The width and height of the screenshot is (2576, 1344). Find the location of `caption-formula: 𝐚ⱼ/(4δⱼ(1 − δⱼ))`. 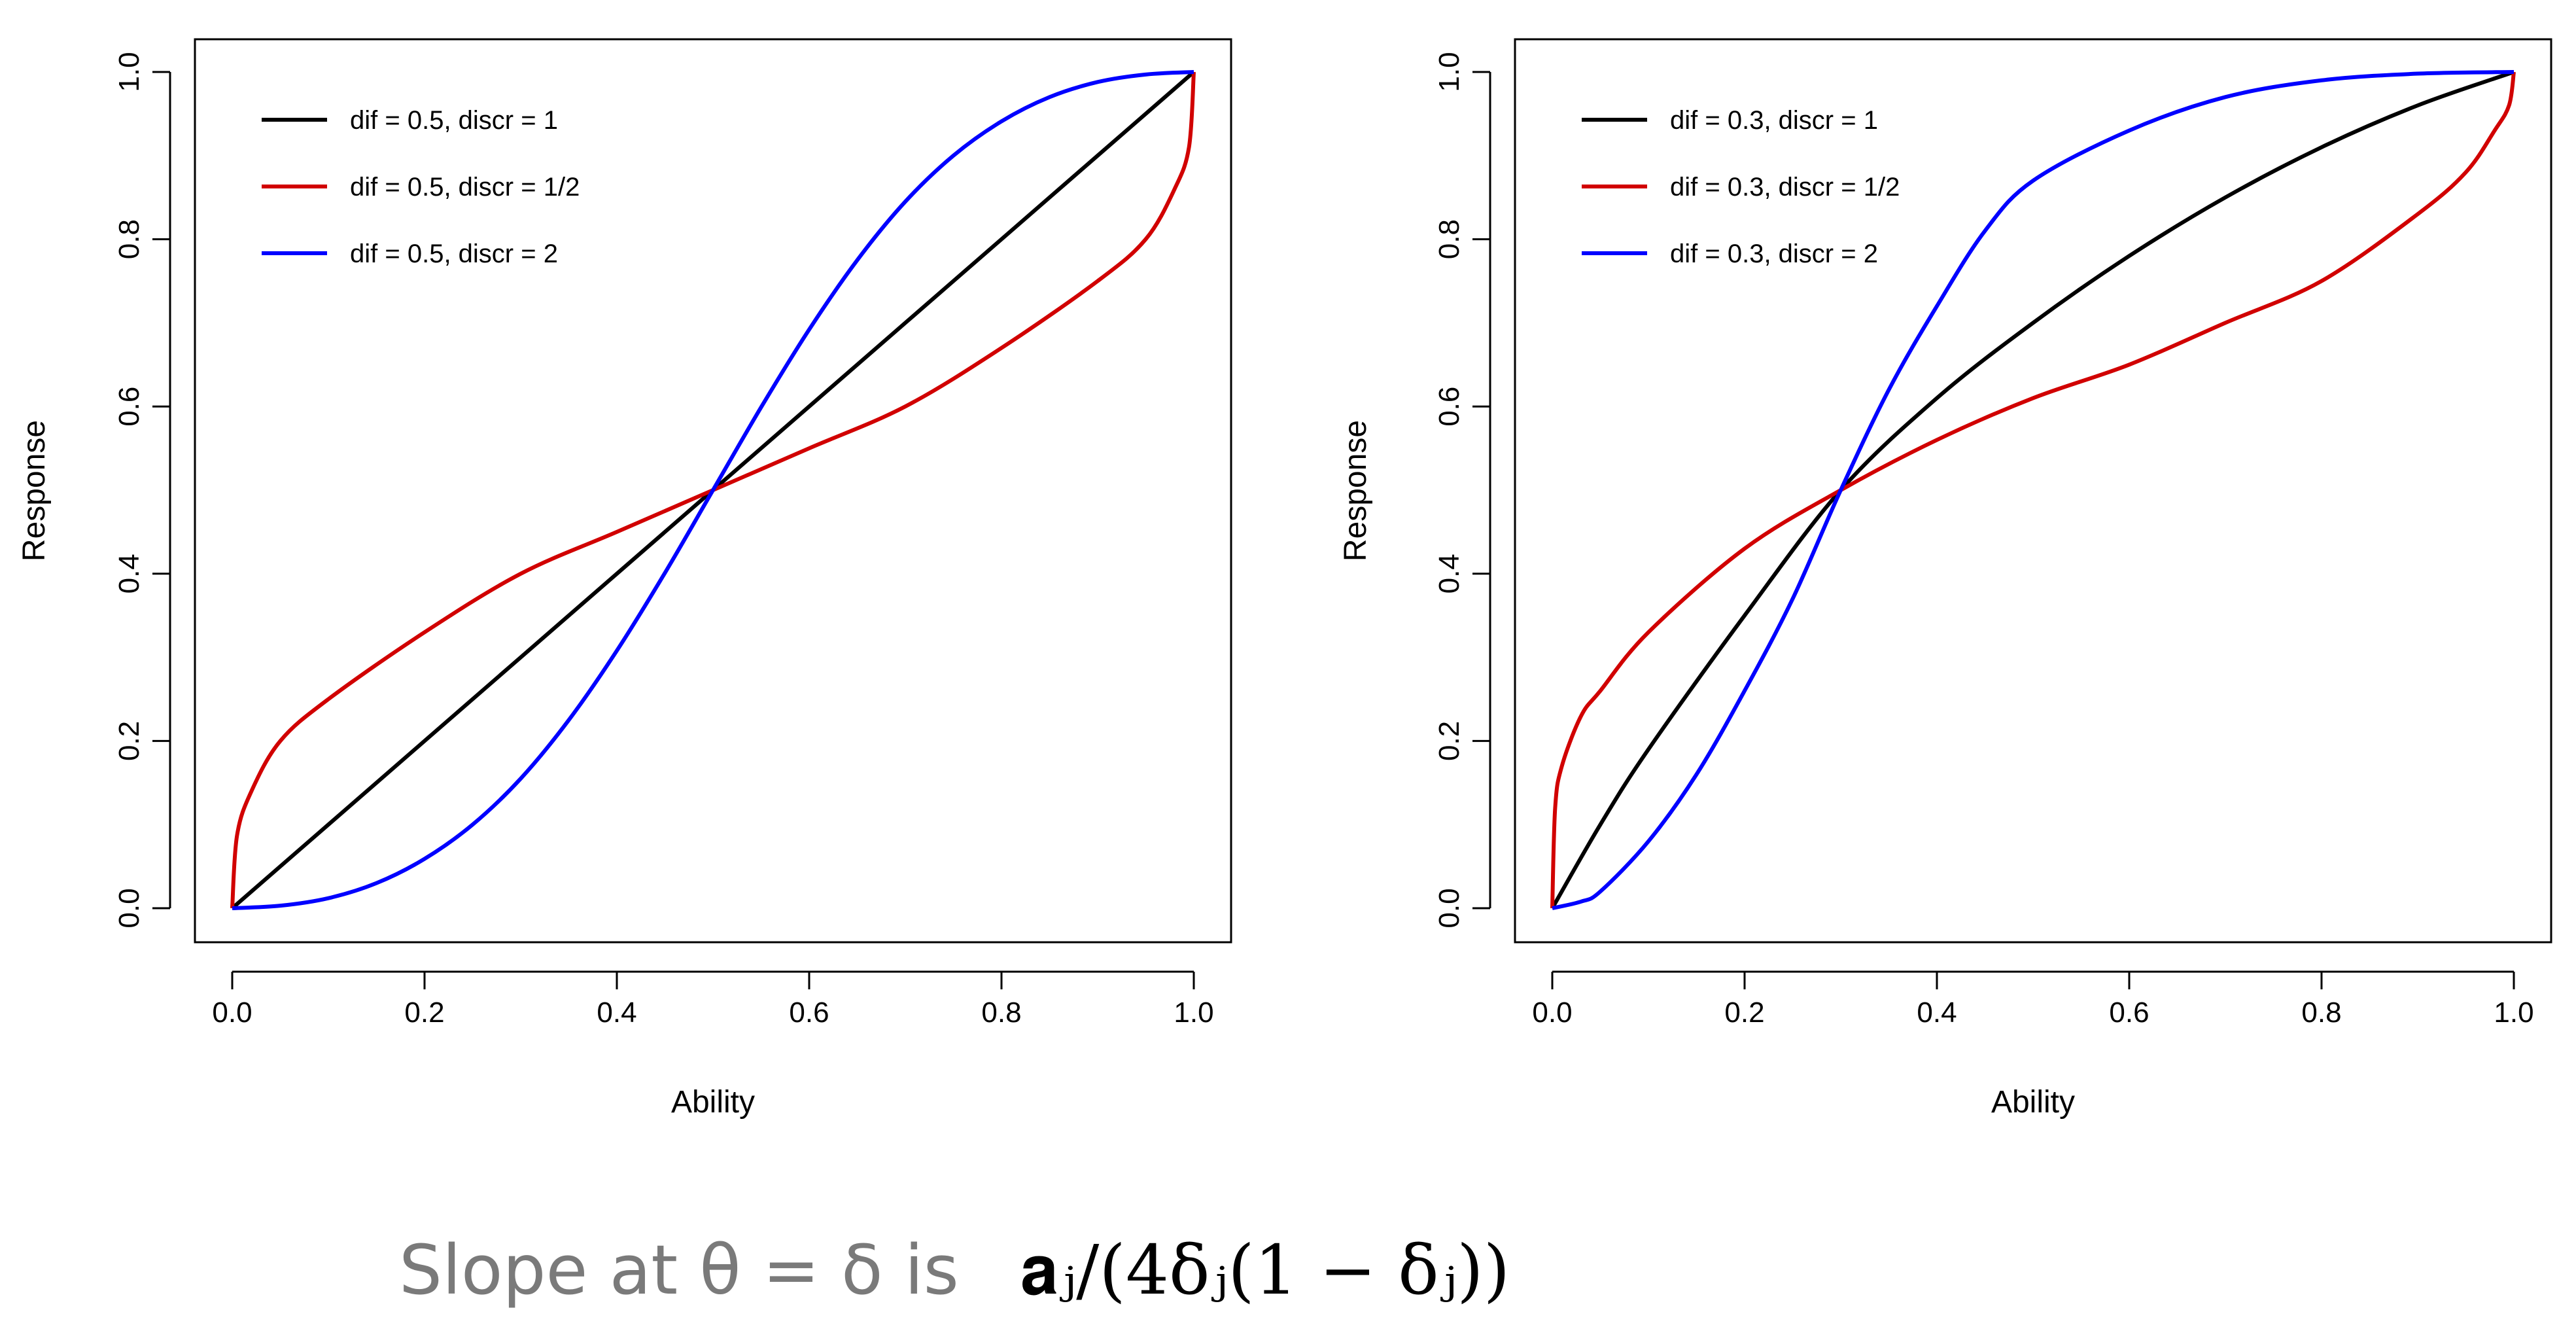

caption-formula: 𝐚ⱼ/(4δⱼ(1 − δⱼ)) is located at coordinates (1264, 1270).